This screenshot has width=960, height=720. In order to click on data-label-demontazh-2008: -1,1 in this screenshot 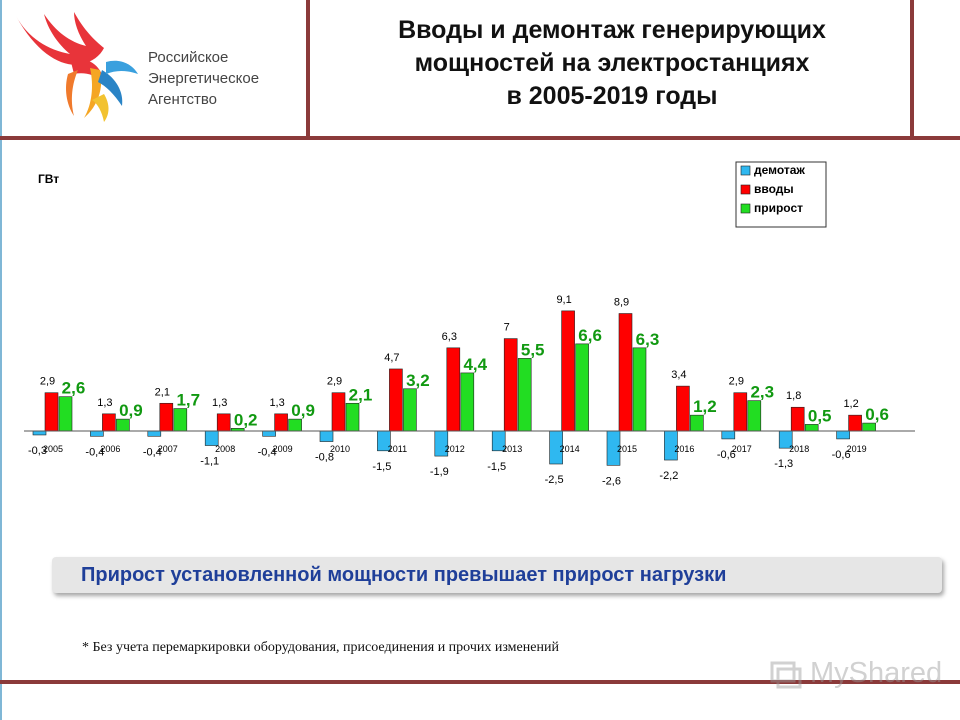, I will do `click(209, 462)`.